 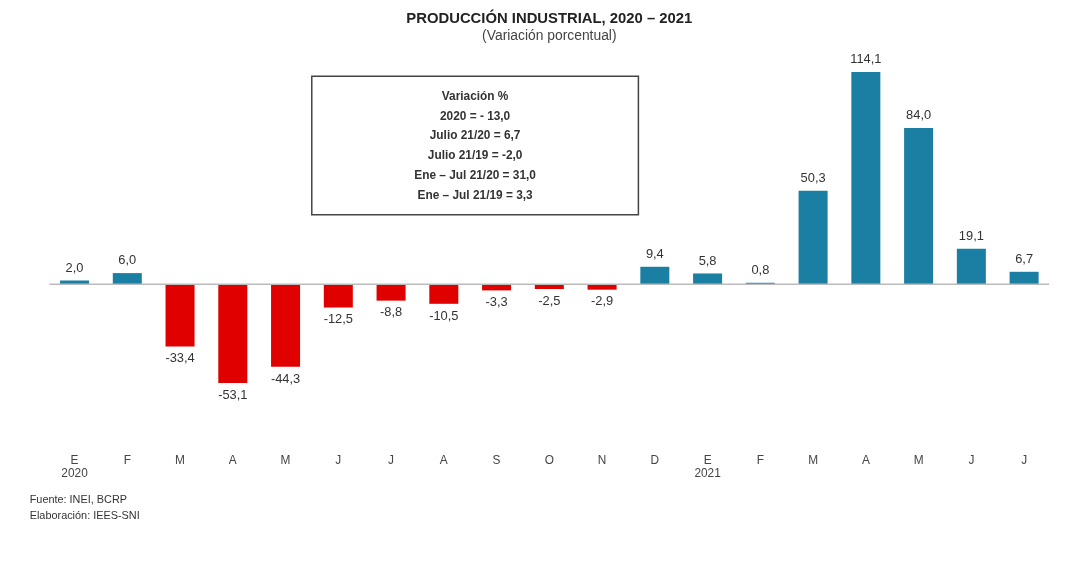 What do you see at coordinates (549, 17) in the screenshot?
I see `chart-title: PRODUCCIÓN INDUSTRIAL, 2020 – 2021` at bounding box center [549, 17].